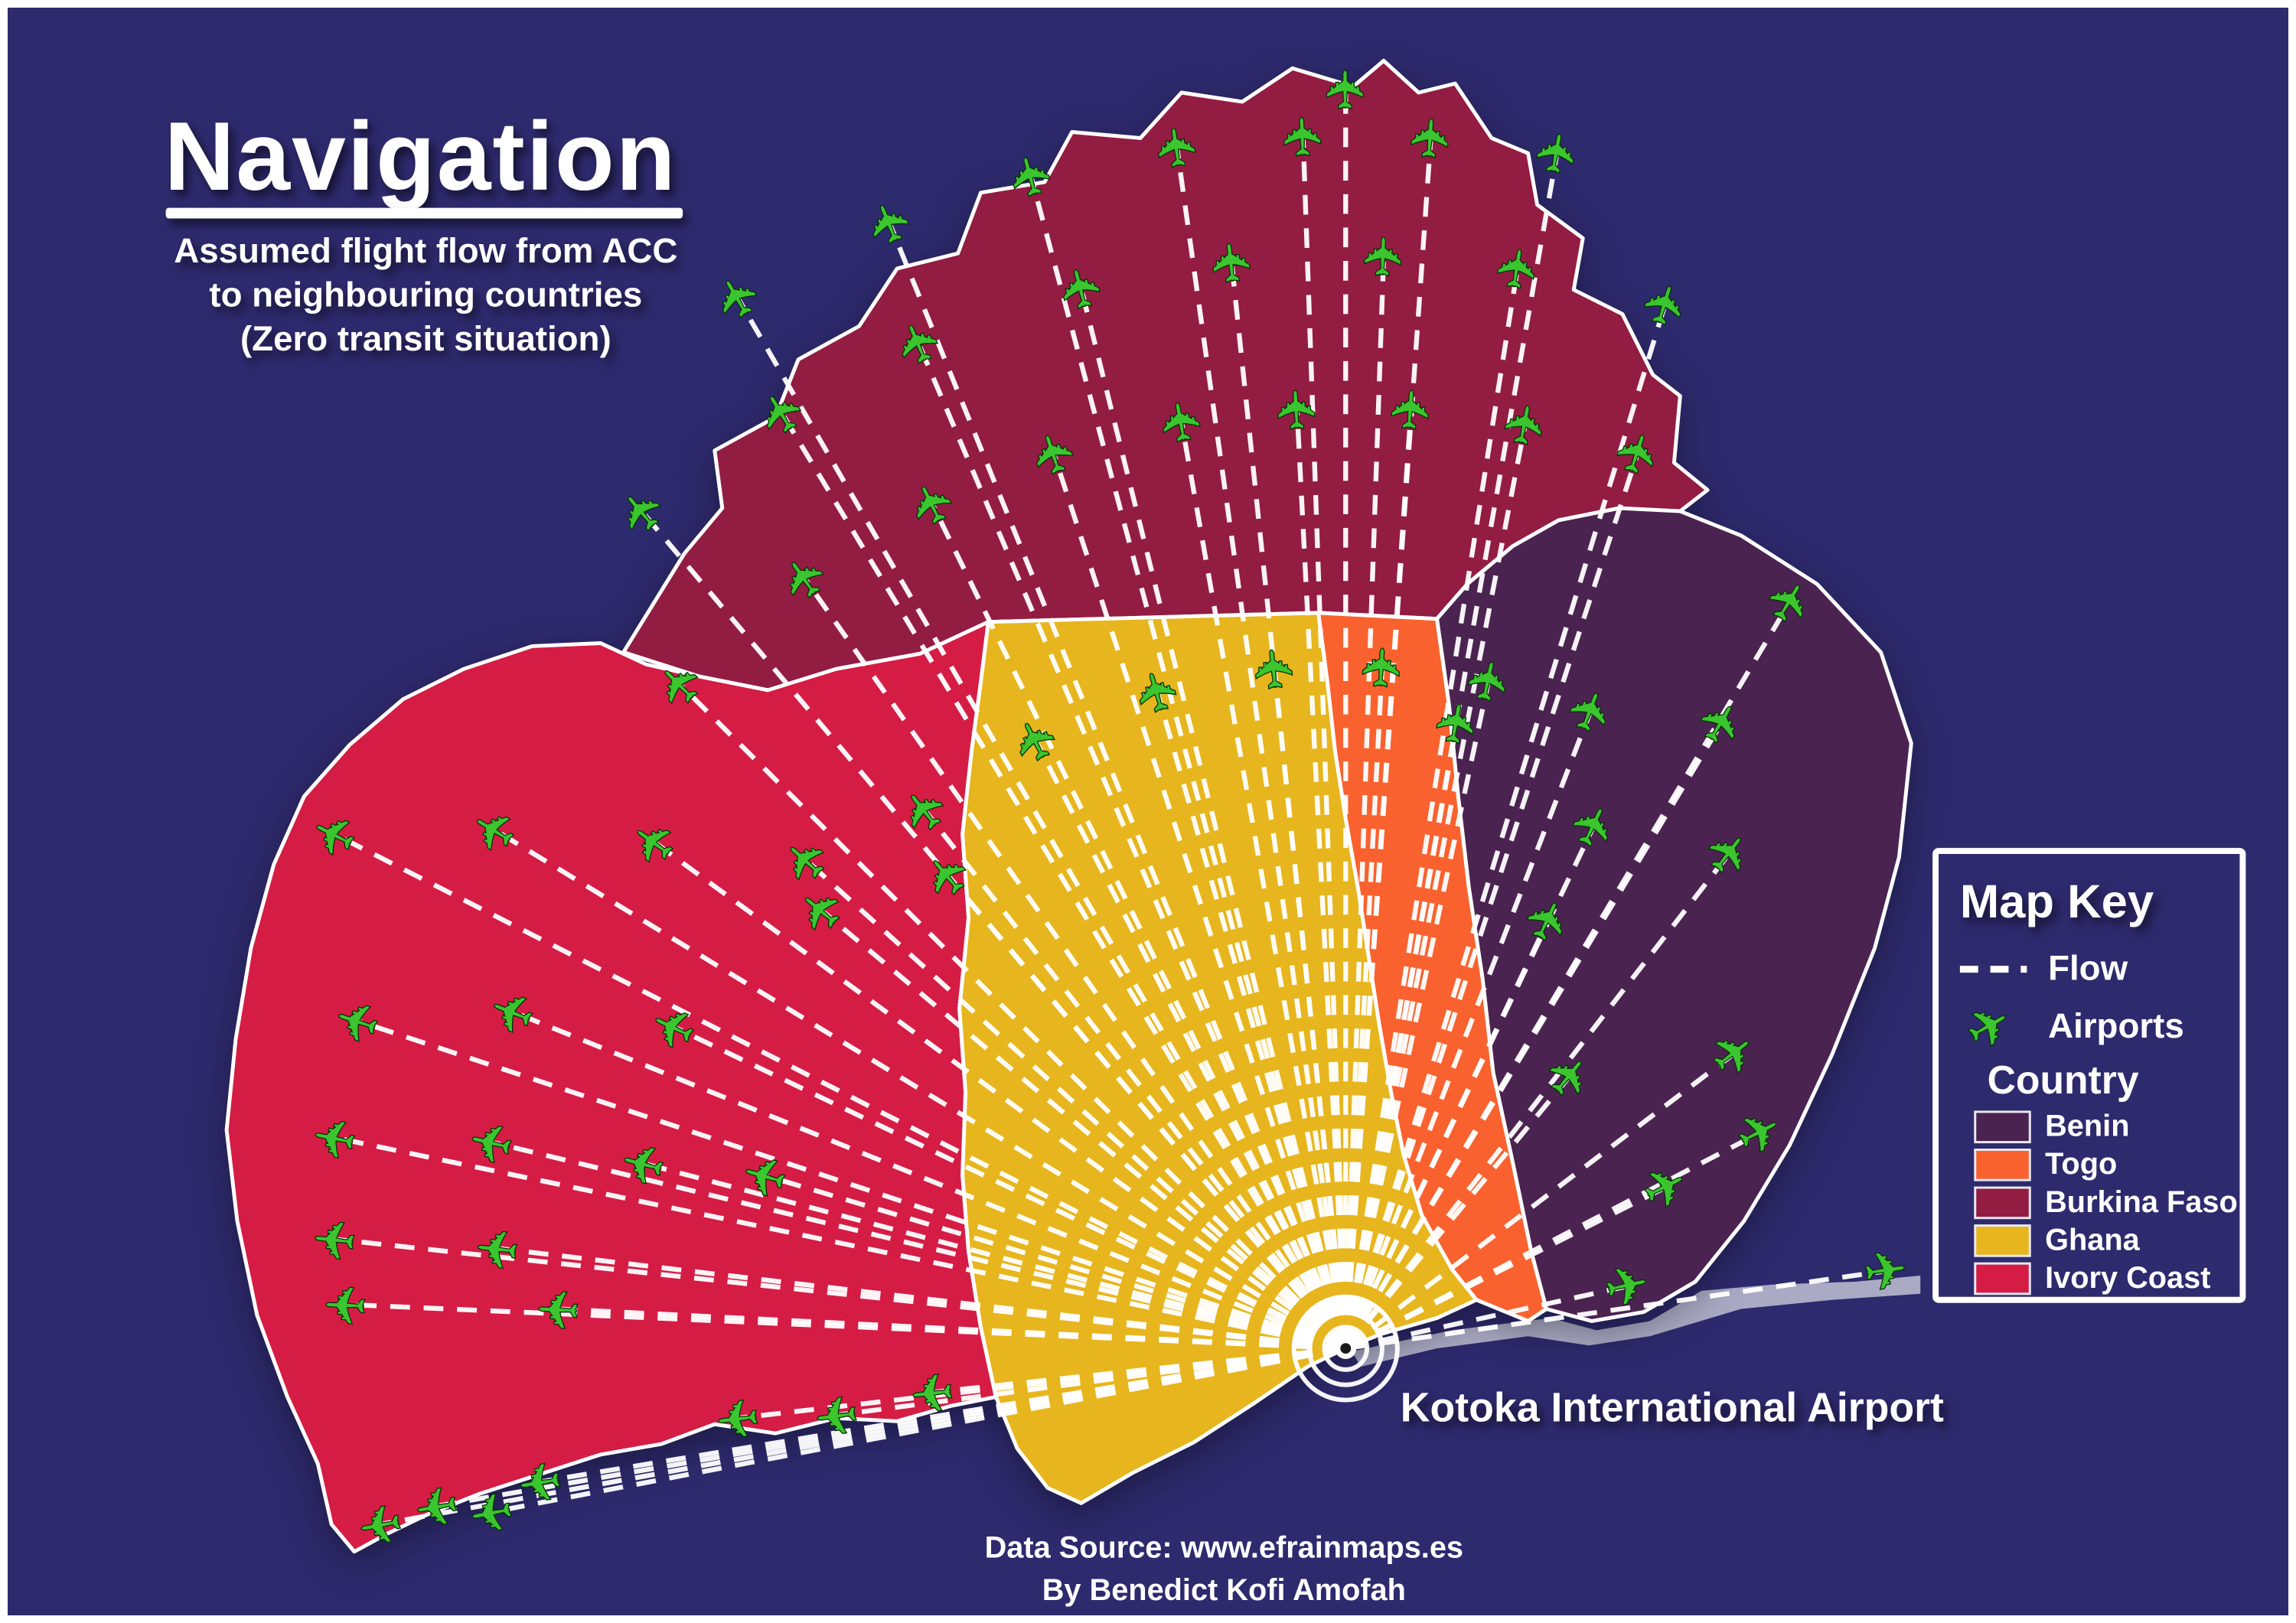  Describe the element at coordinates (426, 338) in the screenshot. I see `subtitle-line-3: (Zero transit situation)` at that location.